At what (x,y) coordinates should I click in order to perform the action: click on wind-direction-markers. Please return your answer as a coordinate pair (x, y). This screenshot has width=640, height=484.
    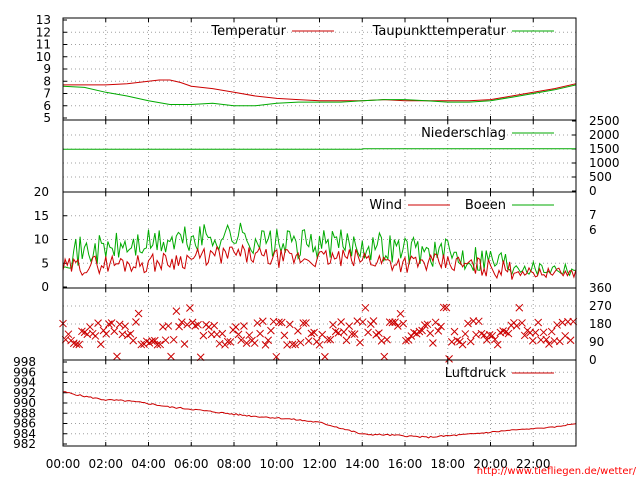
    Looking at the image, I should click on (318, 333).